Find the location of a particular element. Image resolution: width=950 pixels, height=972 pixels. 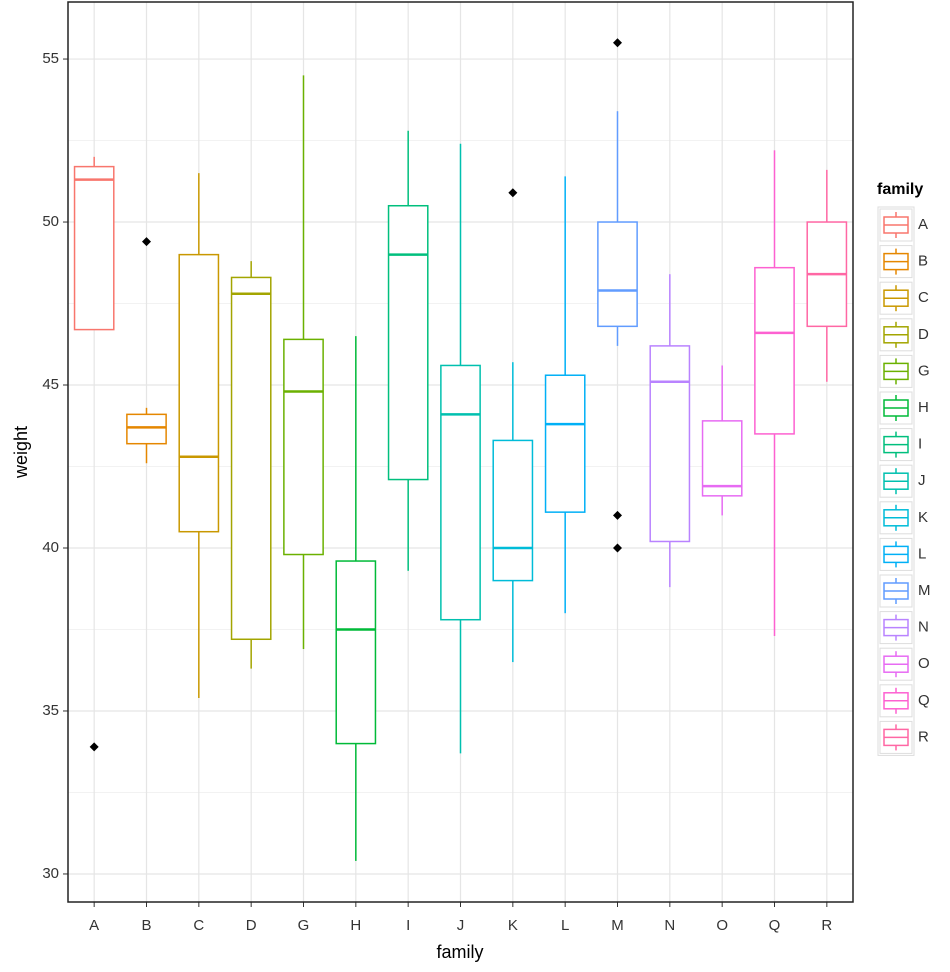

legend-label: C is located at coordinates (923, 297).